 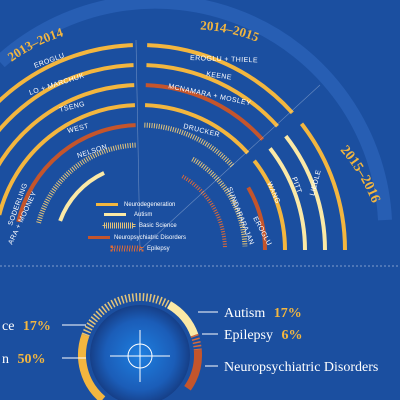 What do you see at coordinates (23, 358) in the screenshot?
I see `category-label-neurodegeneration: n 50%` at bounding box center [23, 358].